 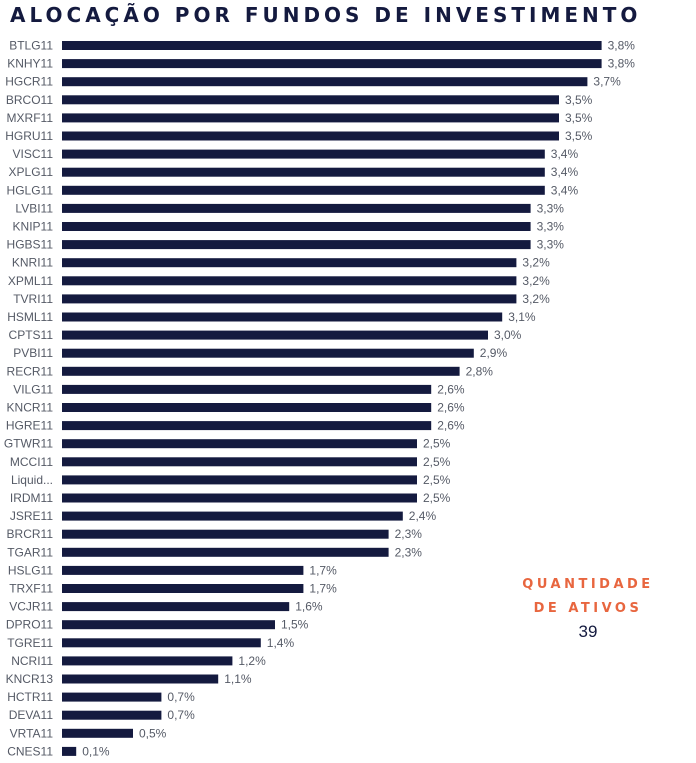 I want to click on category-label: BRCO11, so click(x=29, y=100).